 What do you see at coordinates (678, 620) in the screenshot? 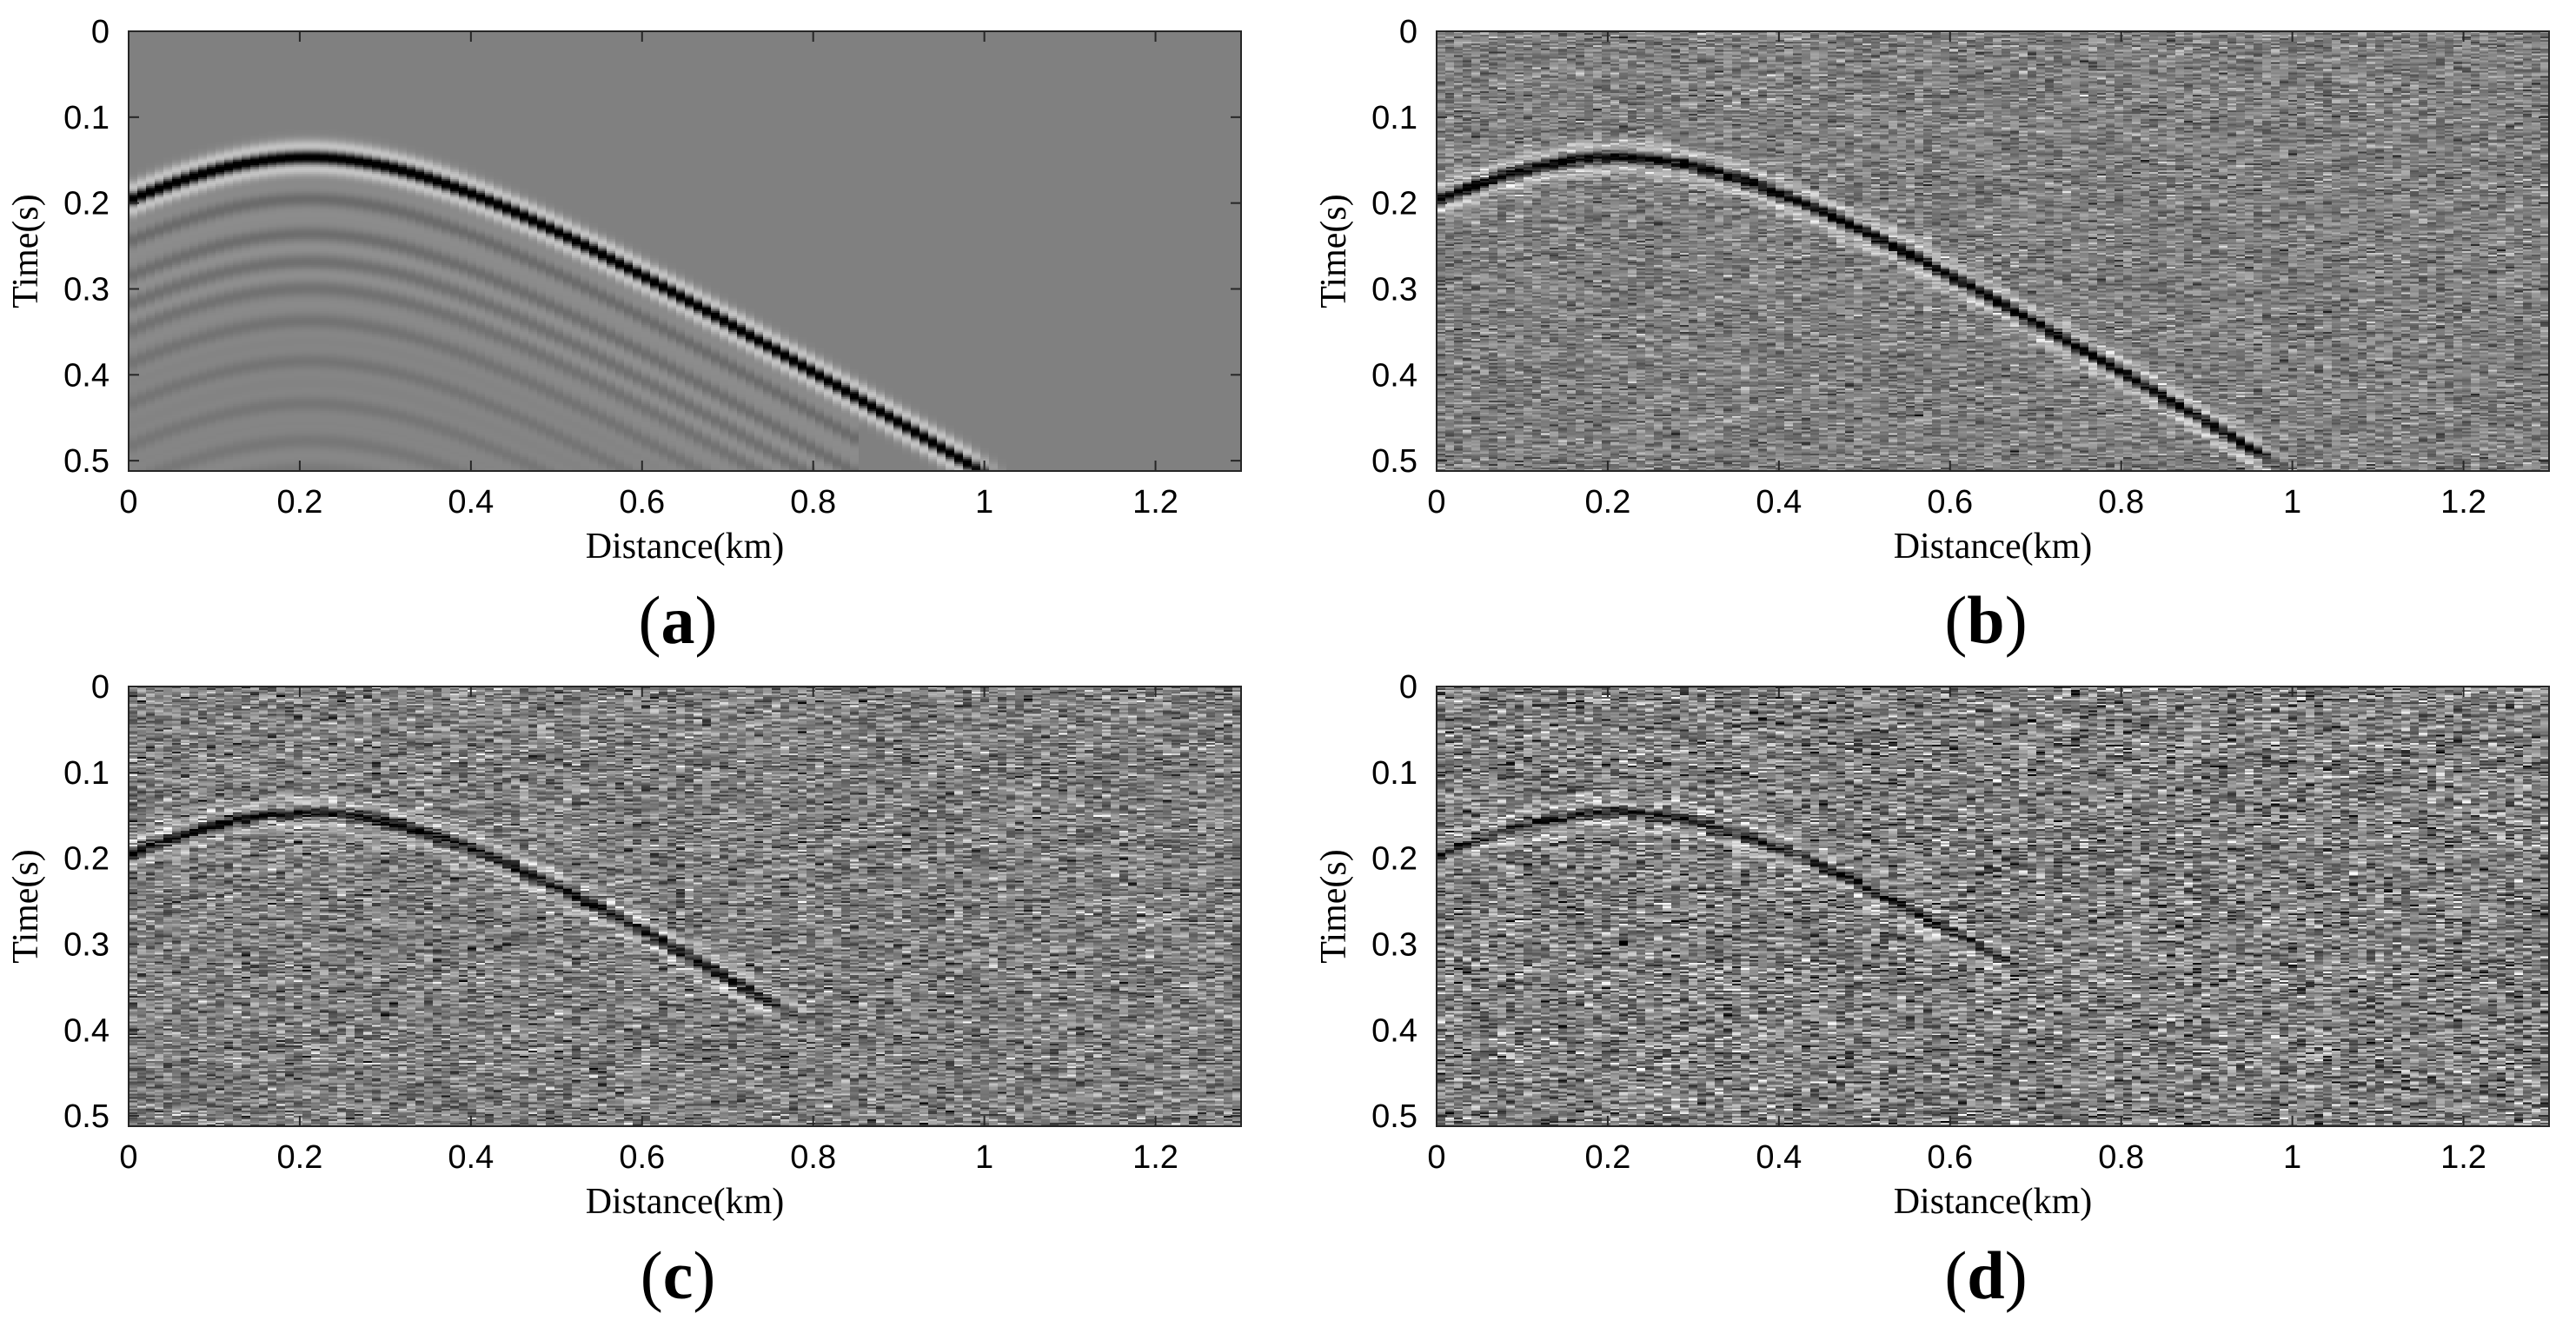
I see `panel-label: (a)` at bounding box center [678, 620].